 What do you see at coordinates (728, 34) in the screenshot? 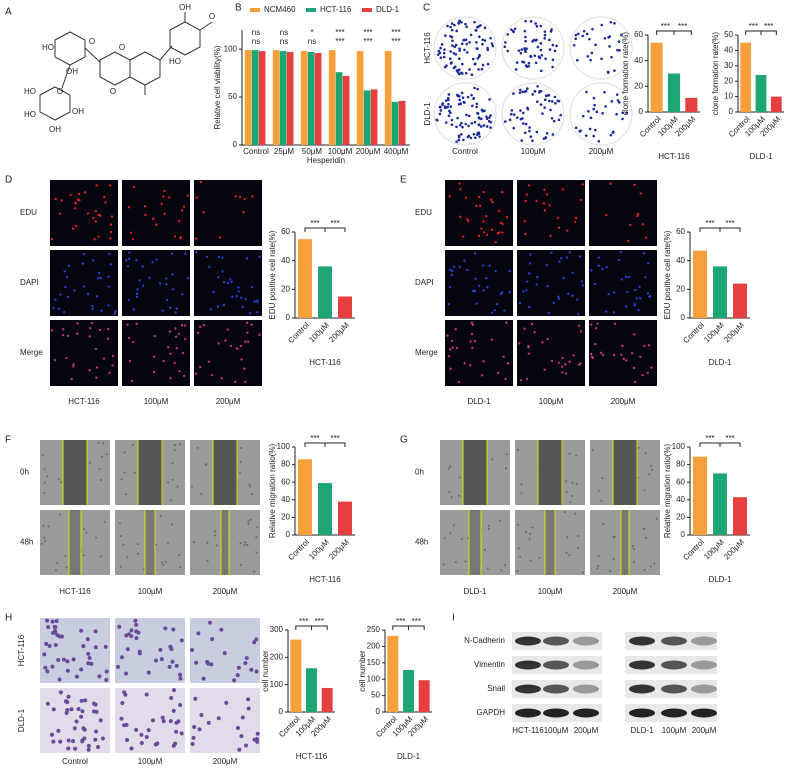
I see `y-tick-label: 50` at bounding box center [728, 34].